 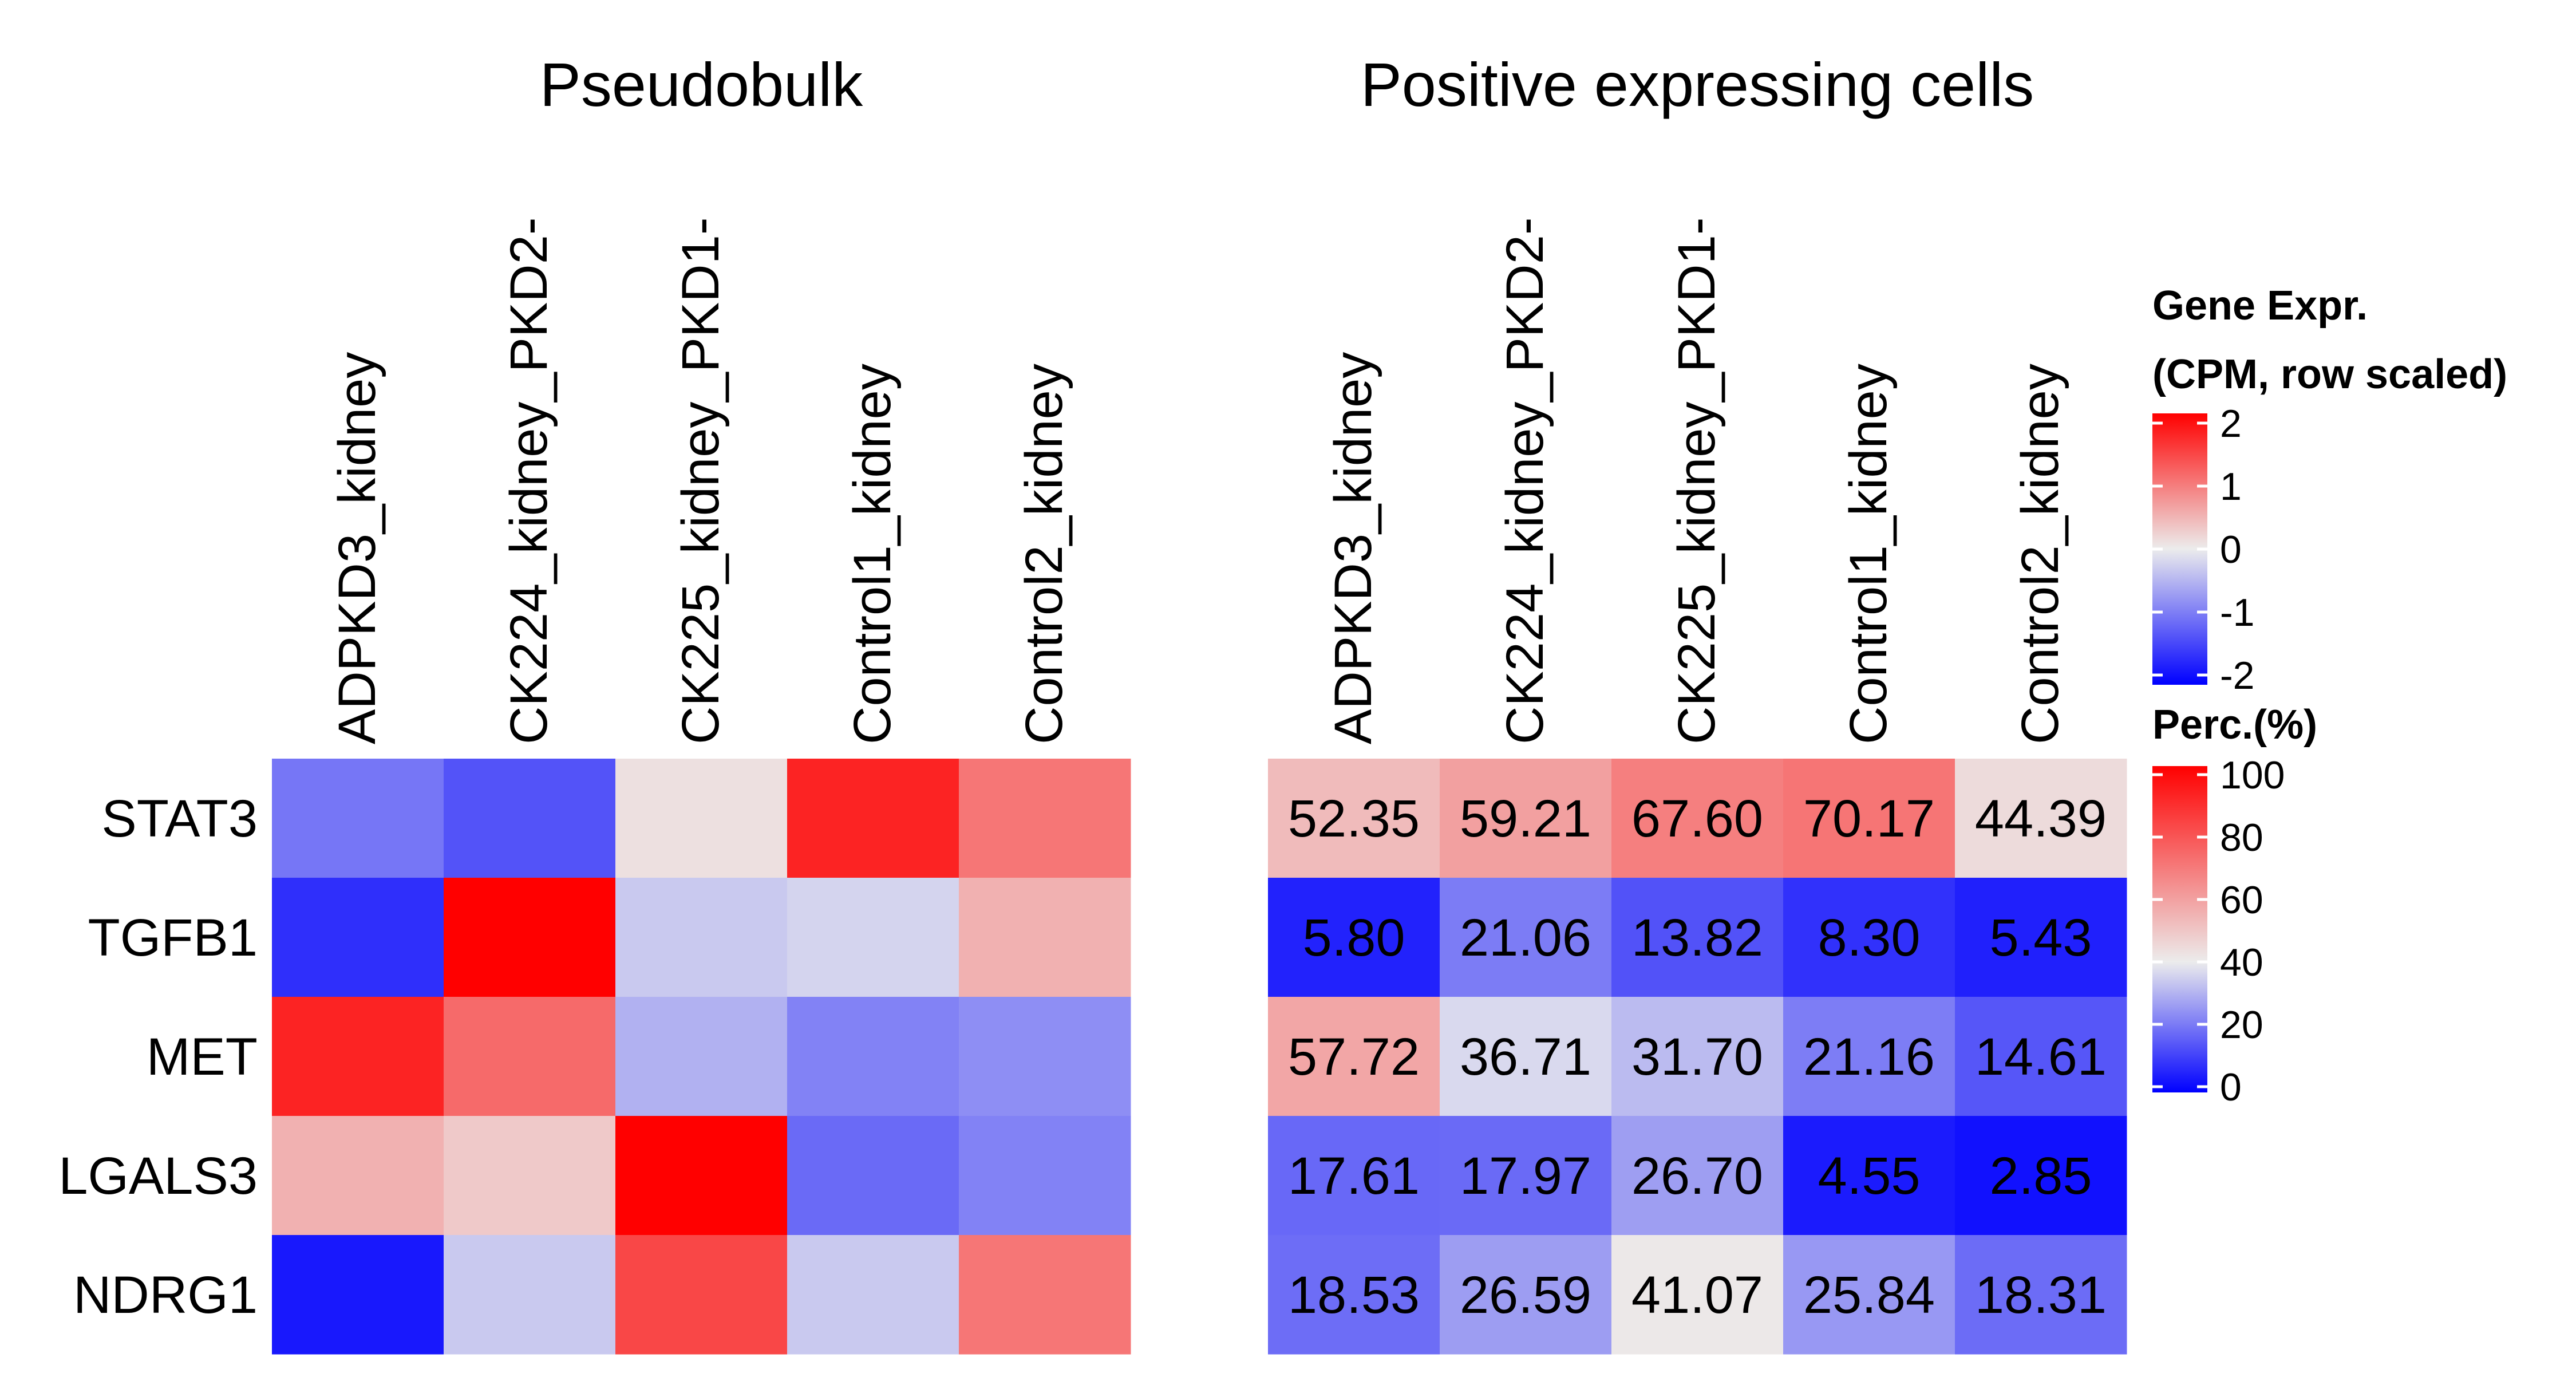 I want to click on cell-value-label: 13.82, so click(x=1697, y=938).